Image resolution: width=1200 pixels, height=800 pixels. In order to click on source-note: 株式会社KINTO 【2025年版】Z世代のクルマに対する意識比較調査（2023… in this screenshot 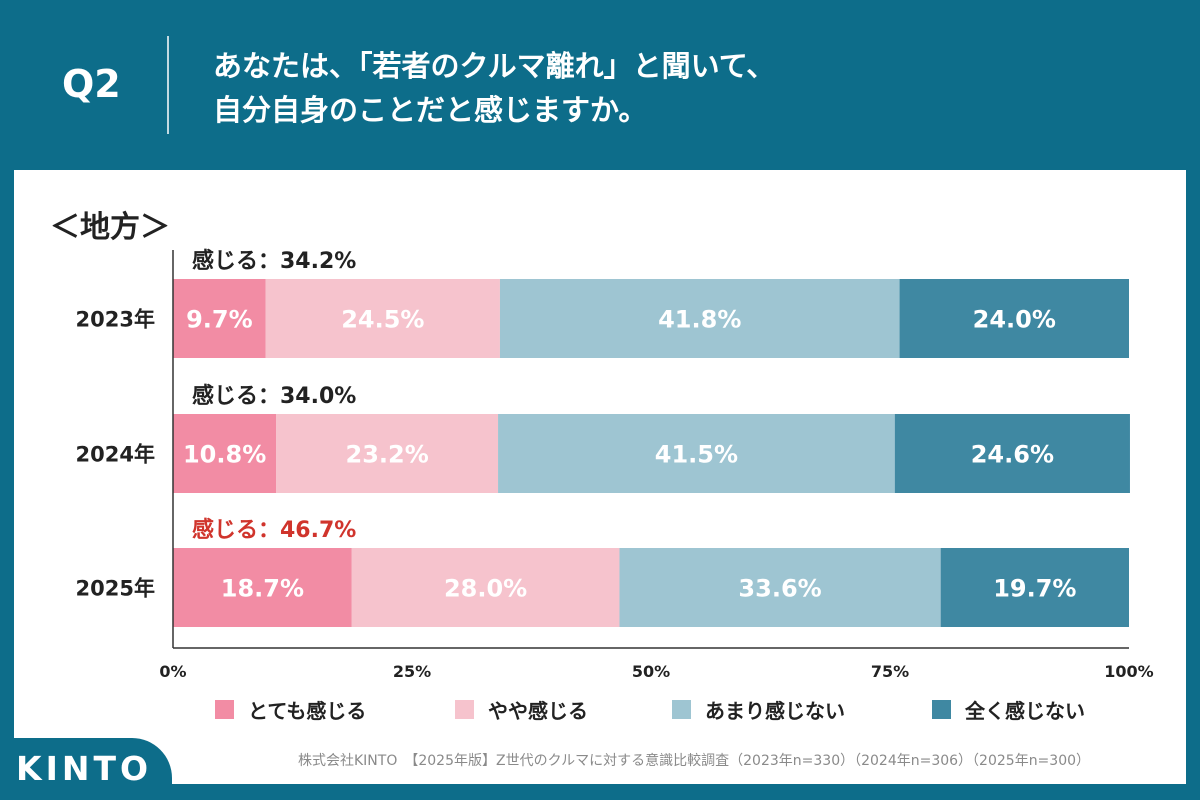, I will do `click(694, 761)`.